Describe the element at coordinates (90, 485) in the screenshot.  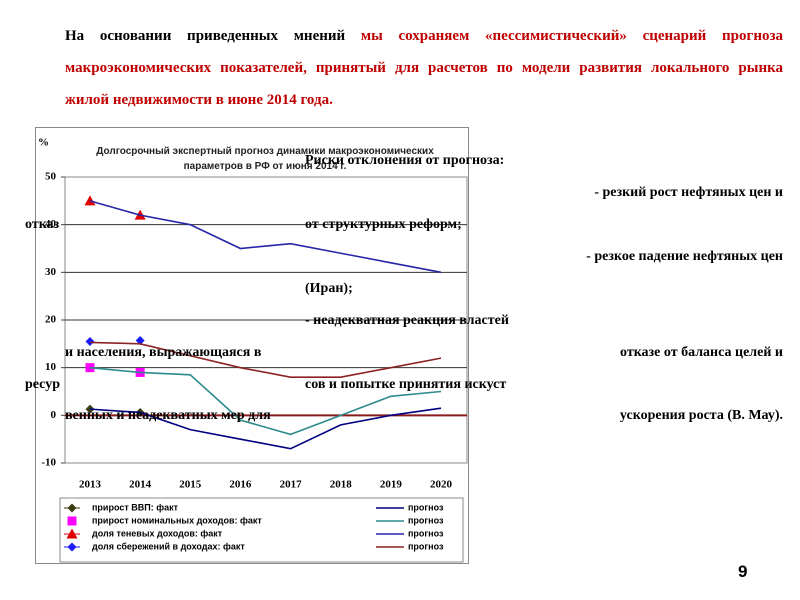
I see `x-tick-label: 2013` at that location.